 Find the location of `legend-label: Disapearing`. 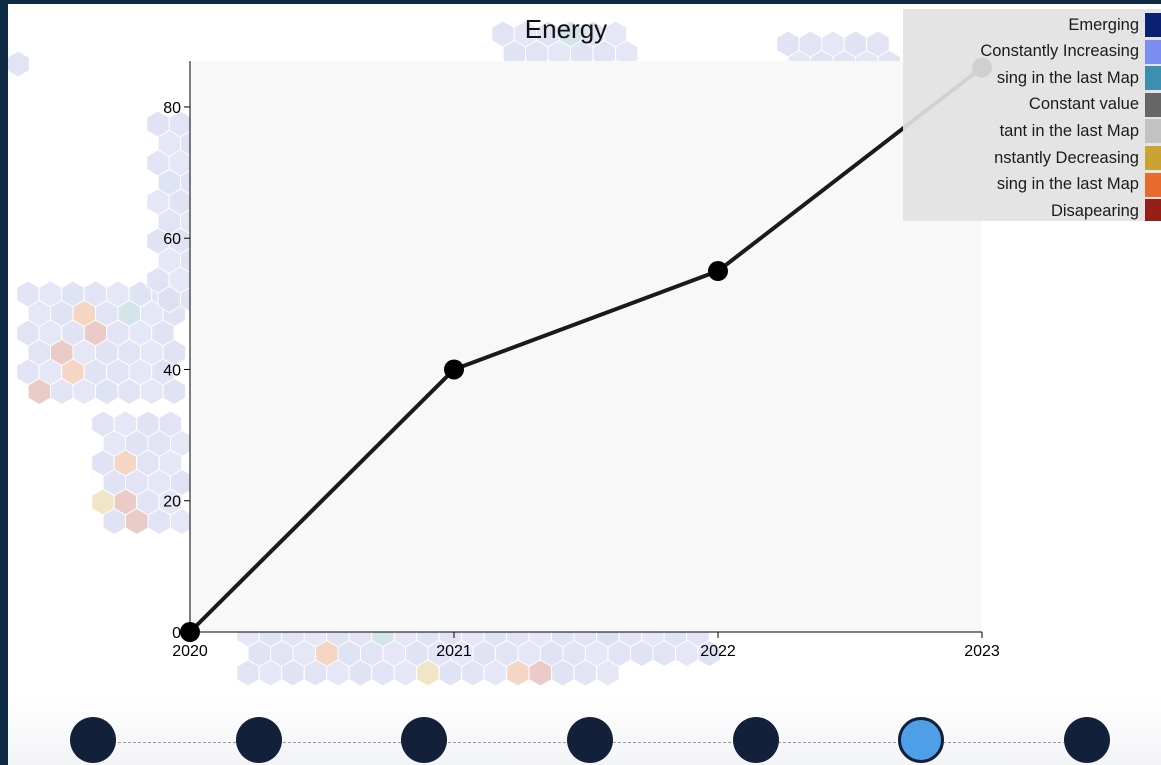

legend-label: Disapearing is located at coordinates (1094, 210).